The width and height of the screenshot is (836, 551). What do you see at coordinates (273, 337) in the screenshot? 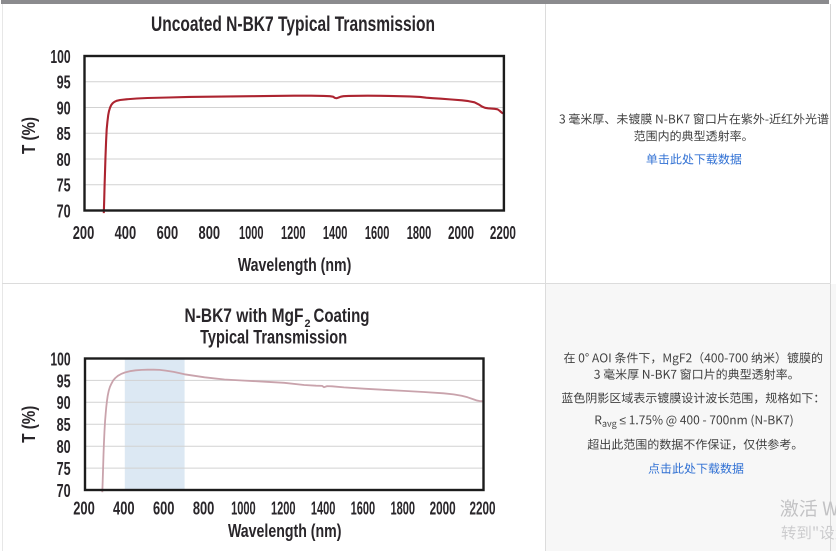
I see `svg-text: Typical Transmission` at bounding box center [273, 337].